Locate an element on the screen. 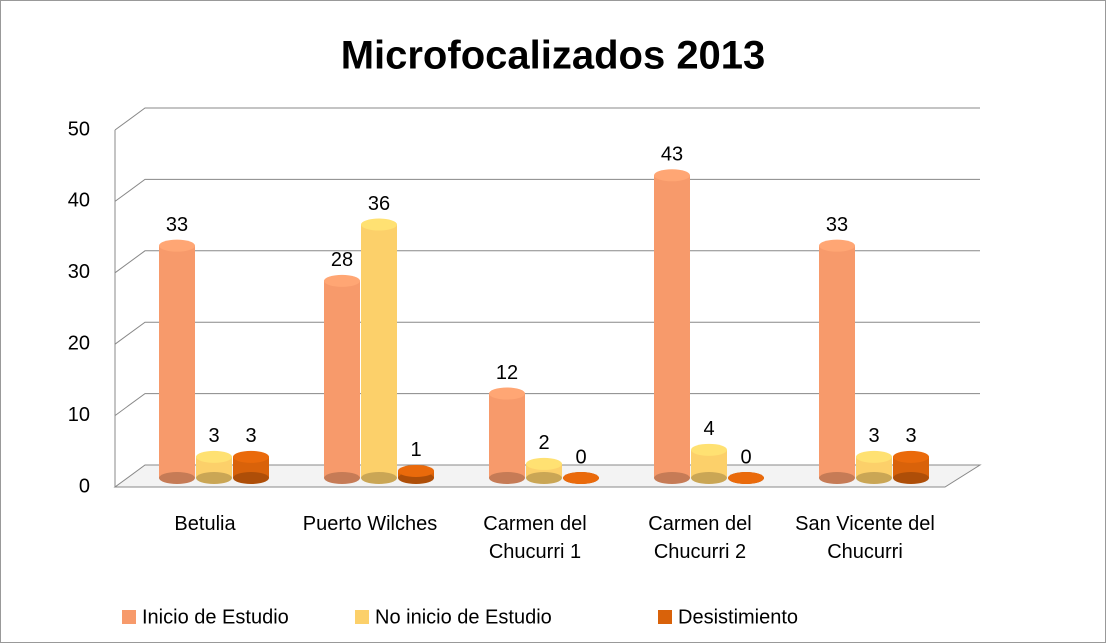  y-tick-label: 40 is located at coordinates (79, 201).